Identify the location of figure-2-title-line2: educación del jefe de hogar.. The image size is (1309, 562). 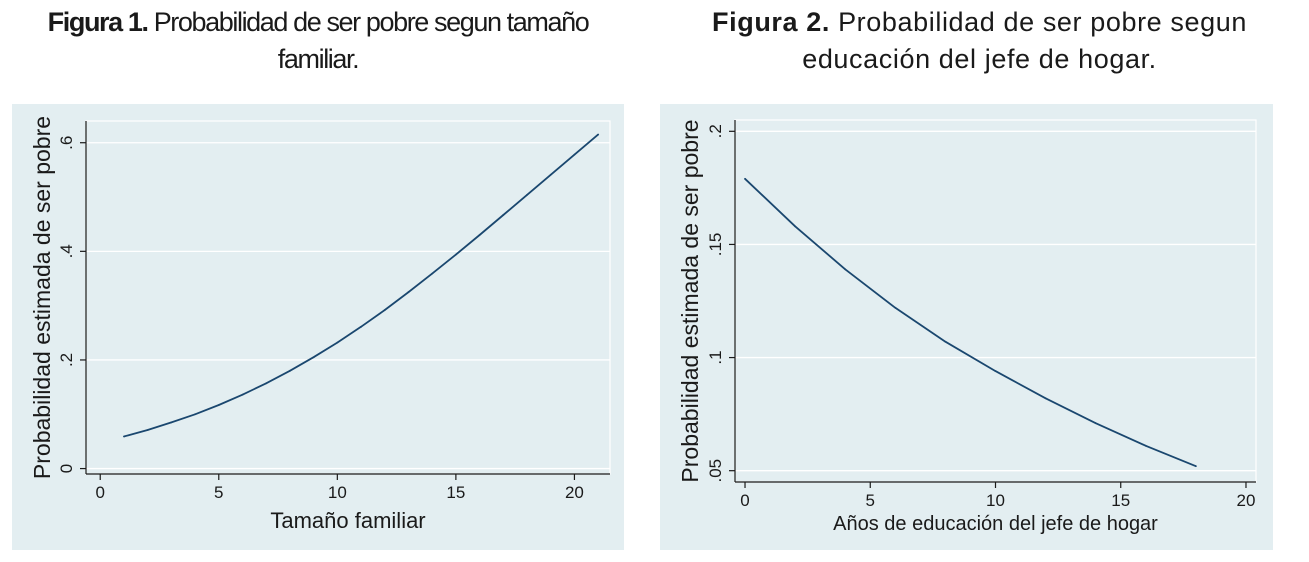
(979, 59).